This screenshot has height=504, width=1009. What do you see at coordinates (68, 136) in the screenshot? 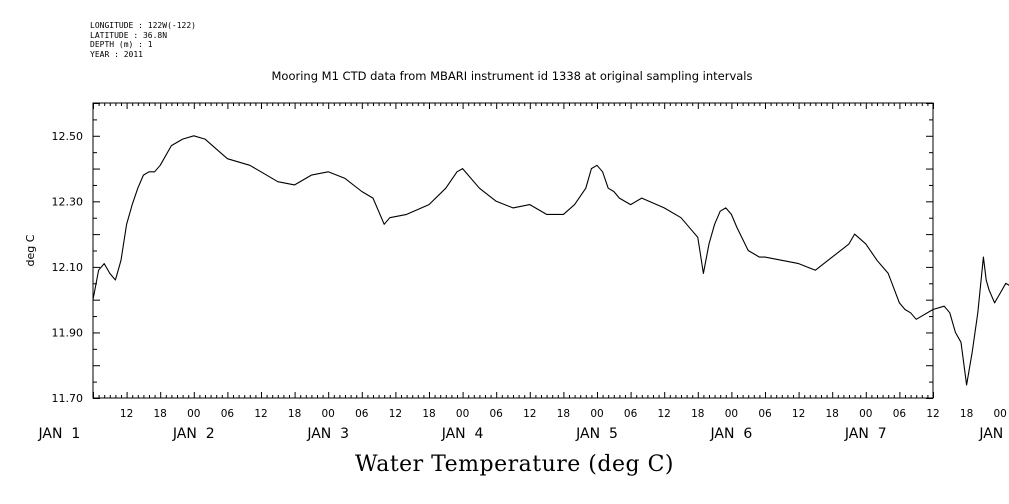
I see `y-tick-label: 12.50` at bounding box center [68, 136].